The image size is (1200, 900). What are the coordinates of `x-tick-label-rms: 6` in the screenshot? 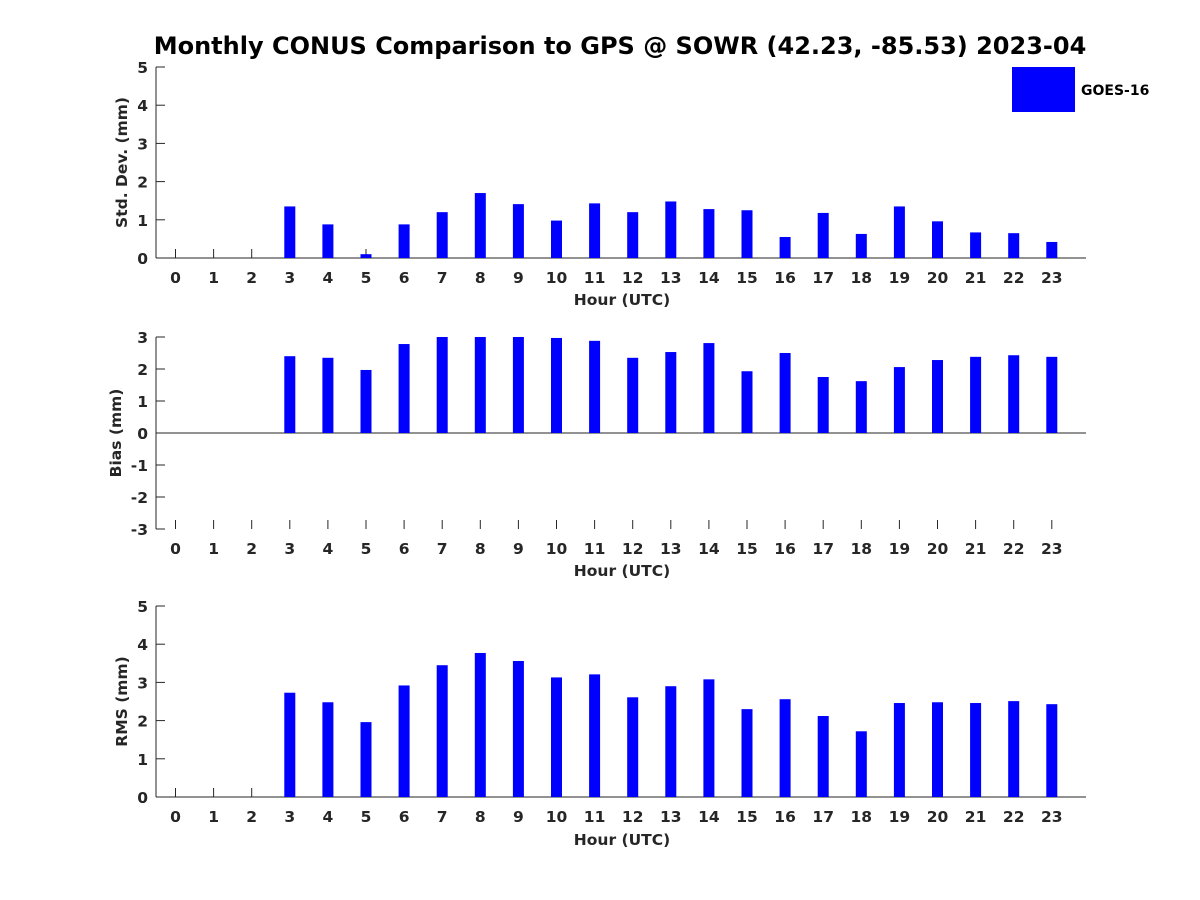 It's located at (404, 817).